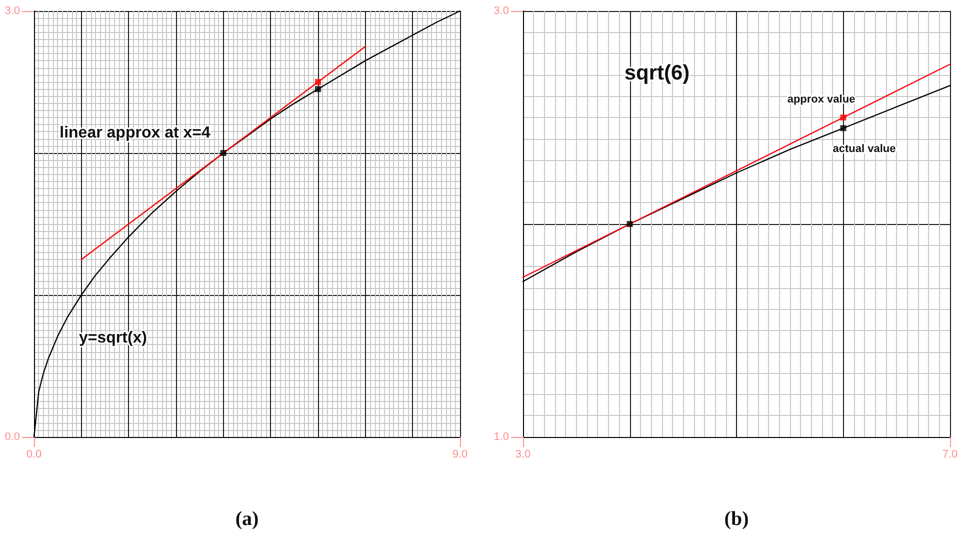 The image size is (965, 533). What do you see at coordinates (247, 519) in the screenshot?
I see `text: (a)` at bounding box center [247, 519].